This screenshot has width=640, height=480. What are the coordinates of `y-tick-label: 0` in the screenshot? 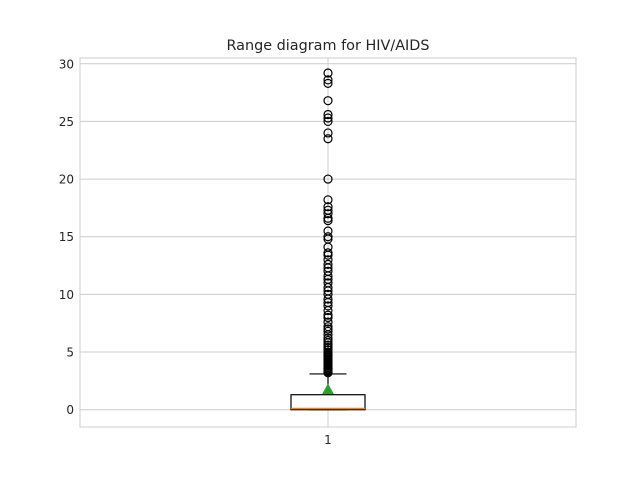 It's located at (70, 410).